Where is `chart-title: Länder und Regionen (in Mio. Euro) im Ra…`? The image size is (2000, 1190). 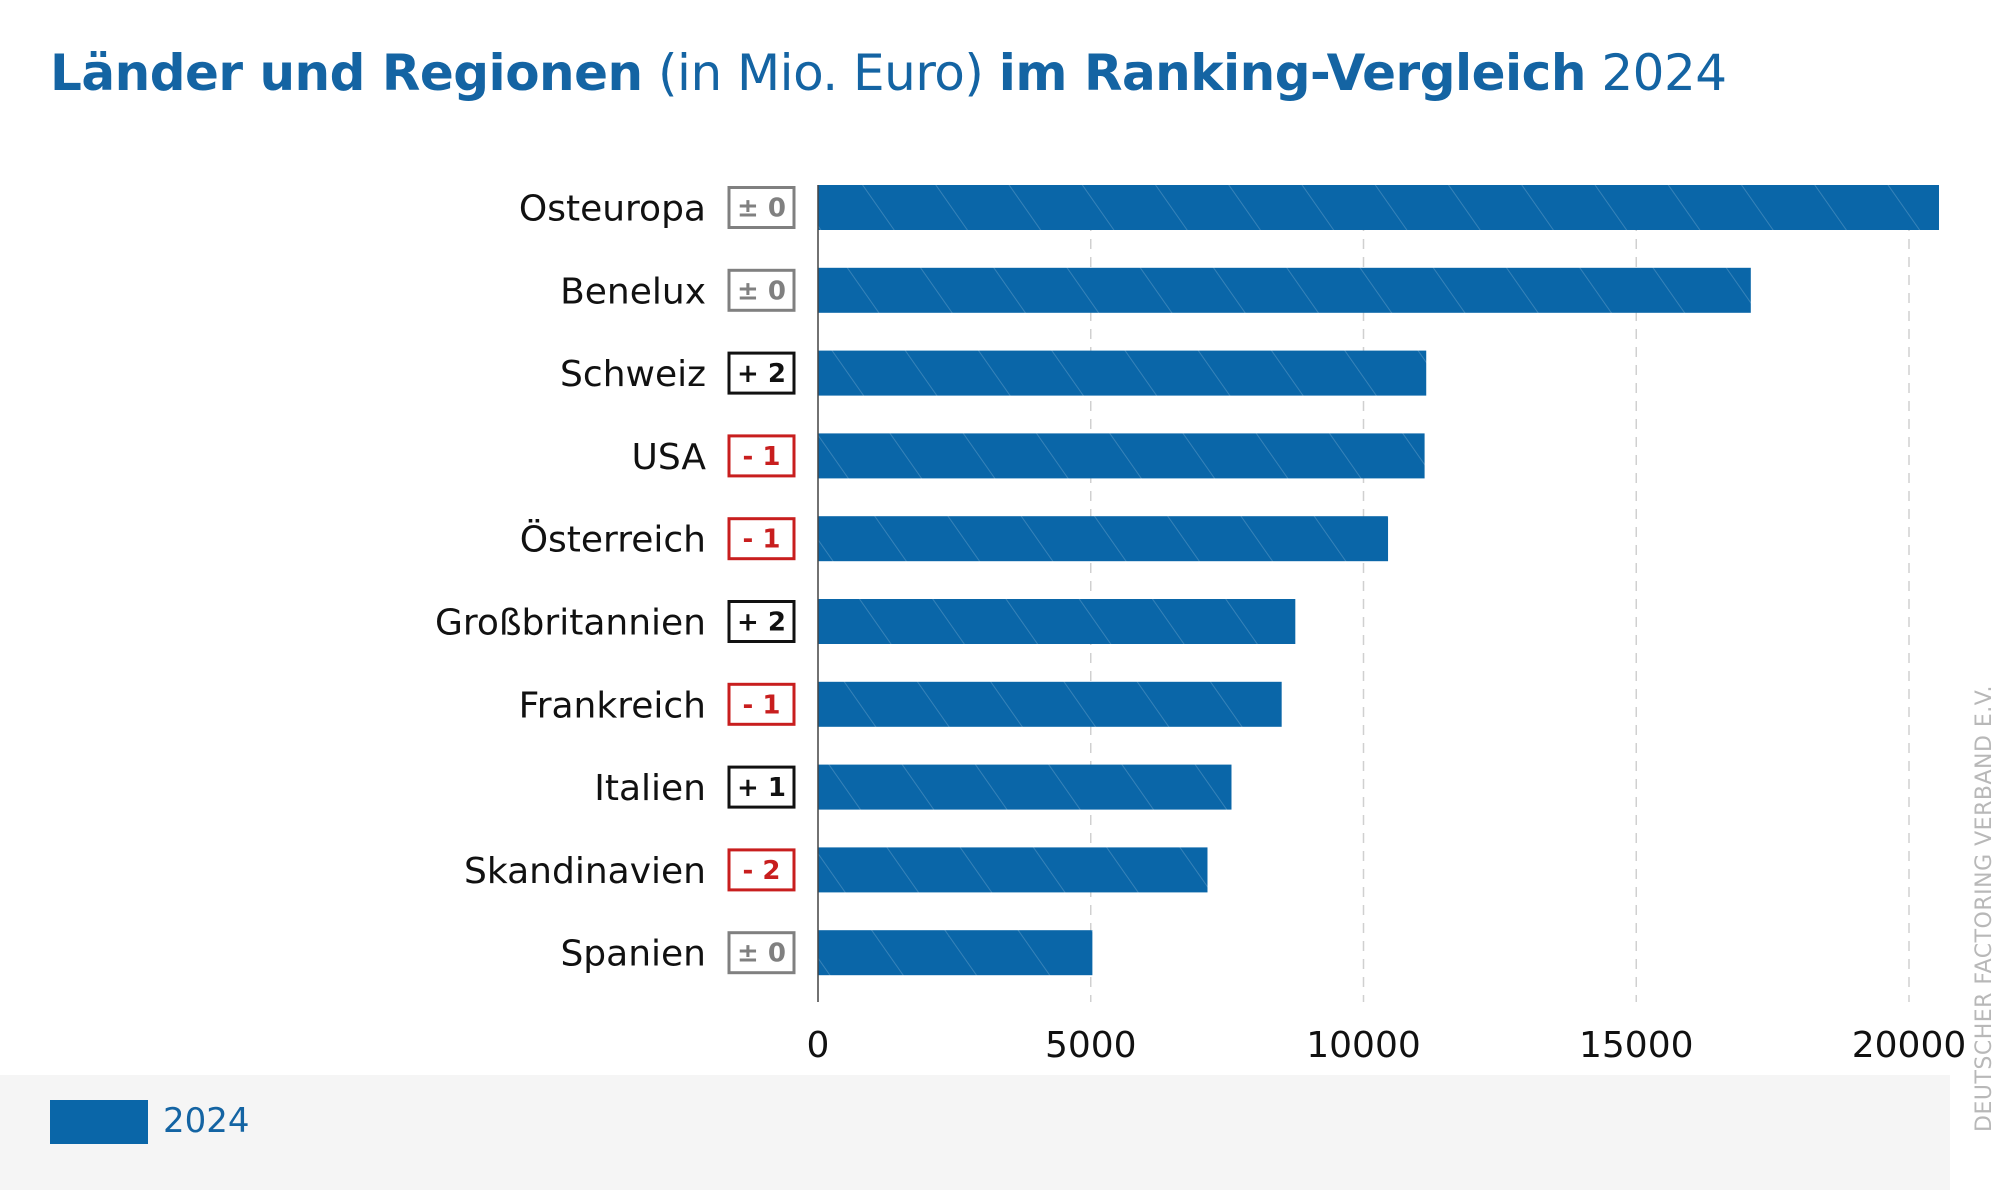 chart-title: Länder und Regionen (in Mio. Euro) im Ra… is located at coordinates (888, 73).